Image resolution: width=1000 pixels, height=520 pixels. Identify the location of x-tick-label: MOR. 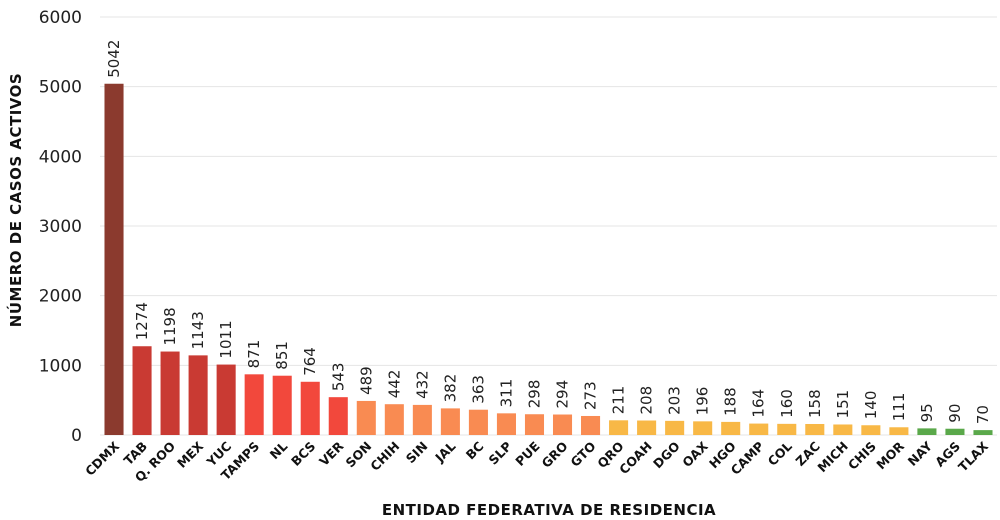
(890, 455).